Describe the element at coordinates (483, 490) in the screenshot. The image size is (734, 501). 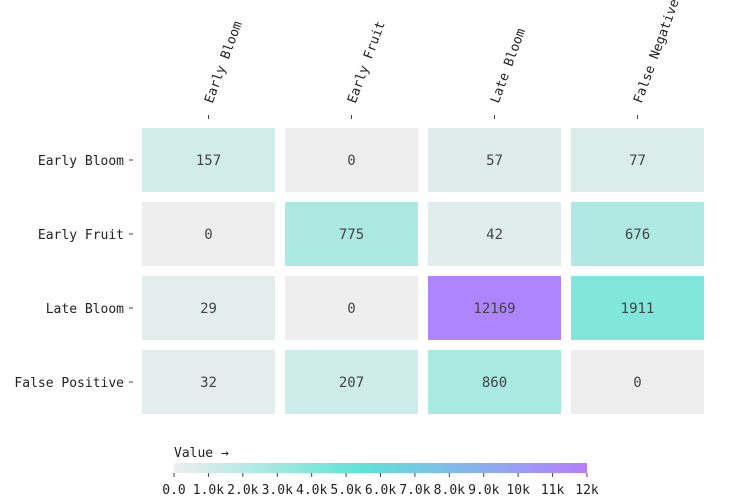
I see `color-legend-tick-label: 9.0k` at that location.